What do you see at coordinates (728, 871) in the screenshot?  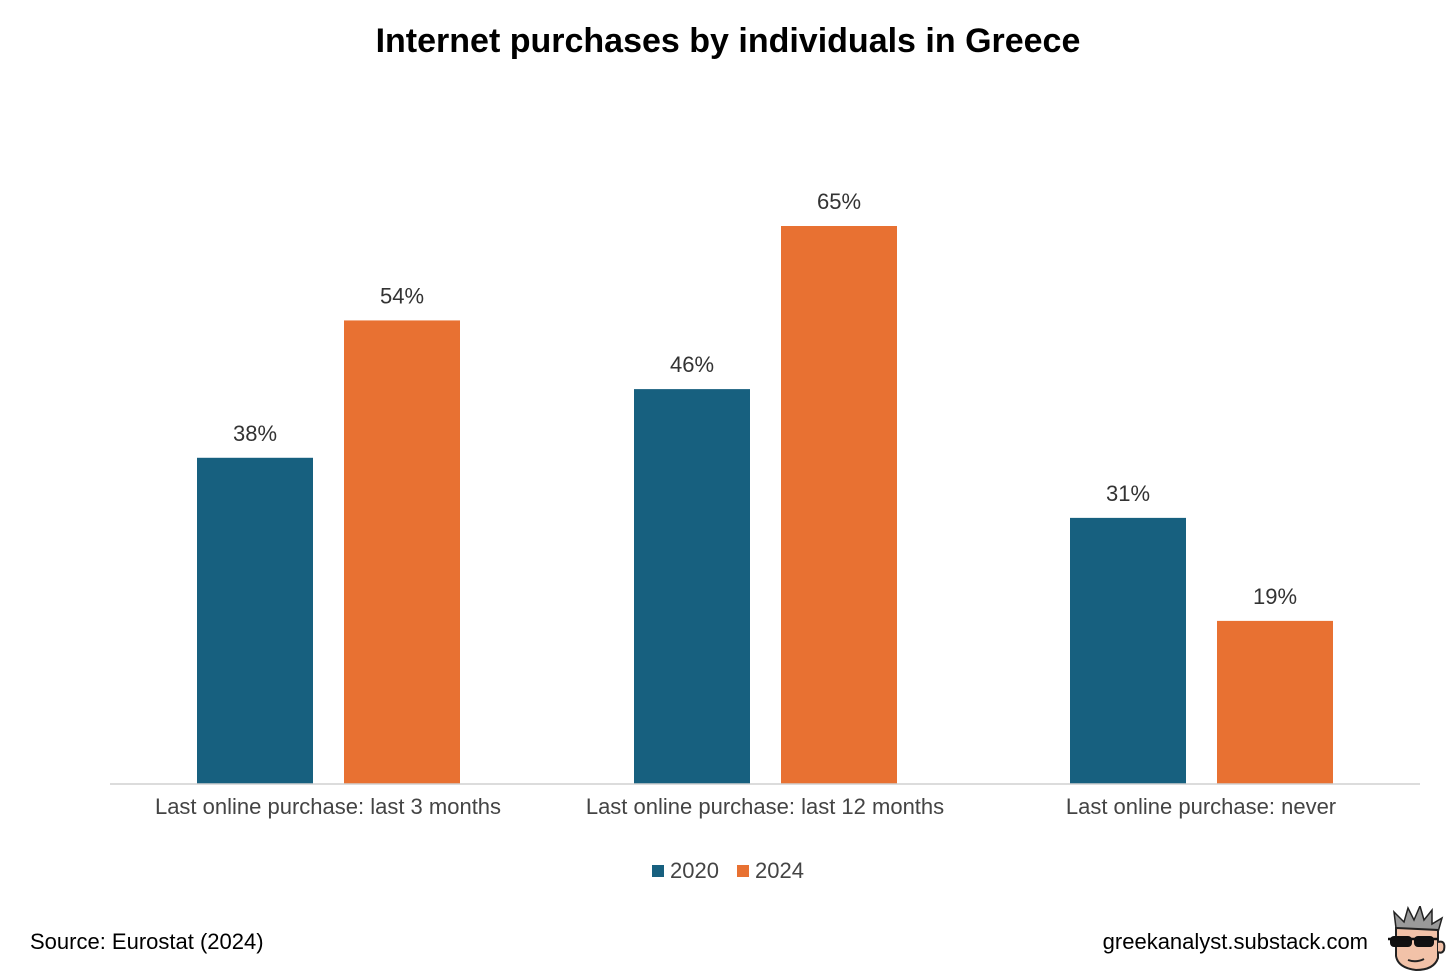 I see `legend: 2020 2024` at bounding box center [728, 871].